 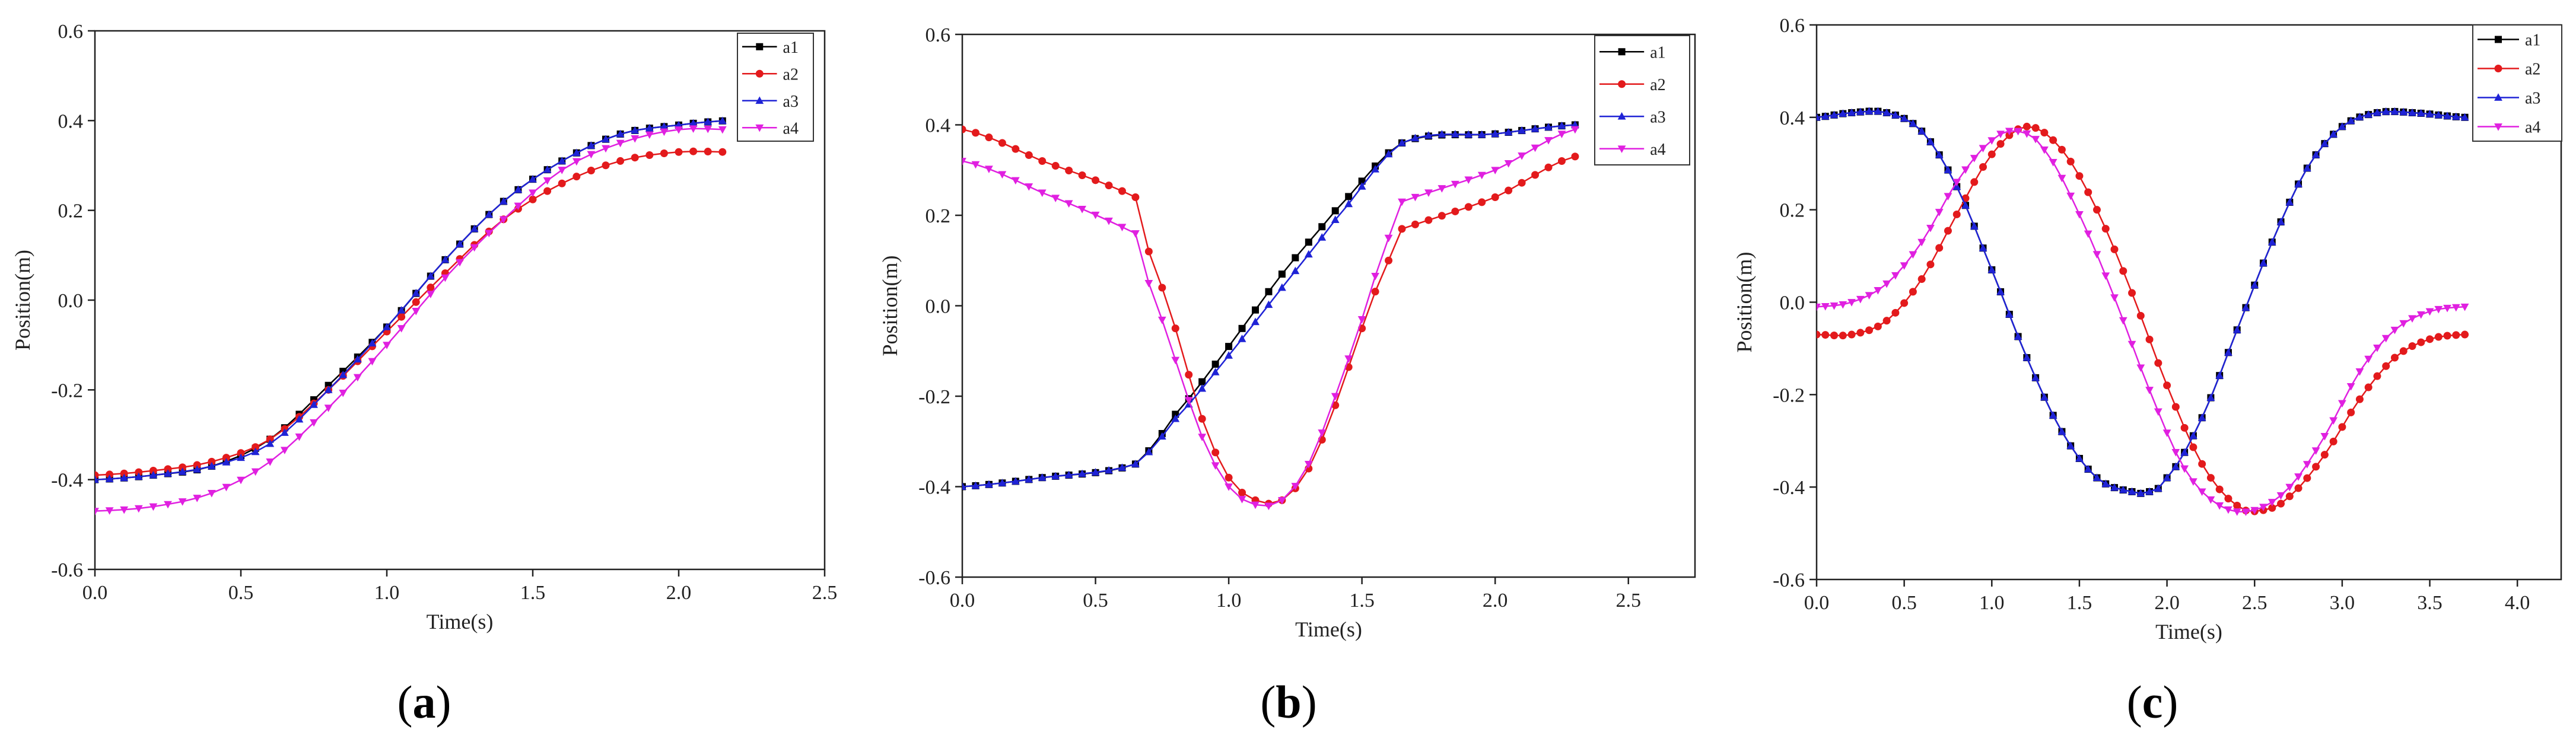 What do you see at coordinates (2532, 99) in the screenshot?
I see `legend-label-a3: a3` at bounding box center [2532, 99].